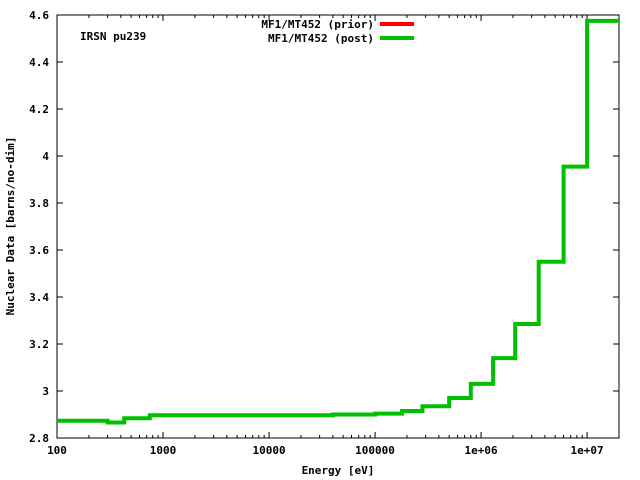 This screenshot has height=480, width=640. Describe the element at coordinates (113, 36) in the screenshot. I see `annotation-text: IRSN pu239` at that location.